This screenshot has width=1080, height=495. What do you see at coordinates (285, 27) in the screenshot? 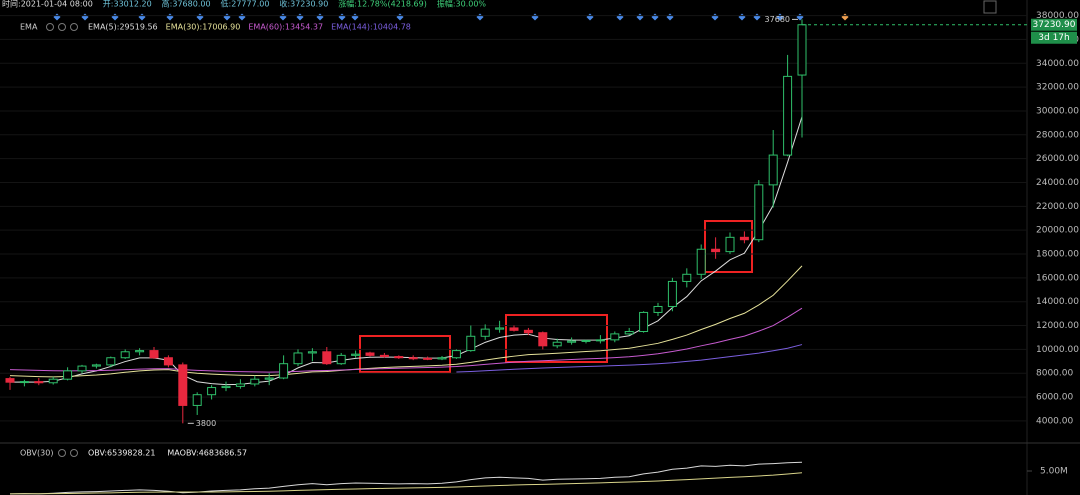
I see `legend-entry: EMA(60):13454.37` at bounding box center [285, 27].